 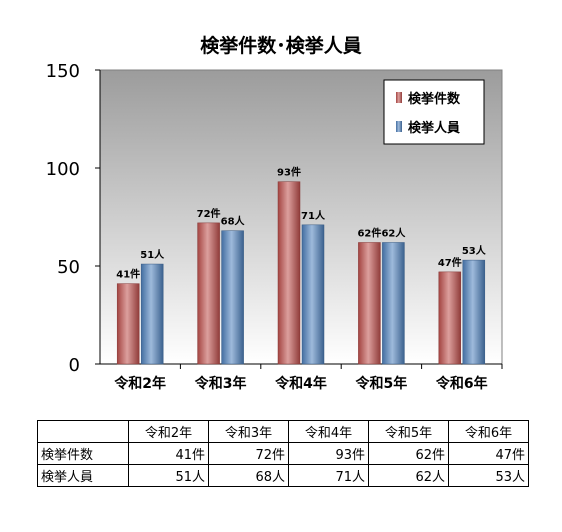 What do you see at coordinates (248, 475) in the screenshot?
I see `table-cell: 68人` at bounding box center [248, 475].